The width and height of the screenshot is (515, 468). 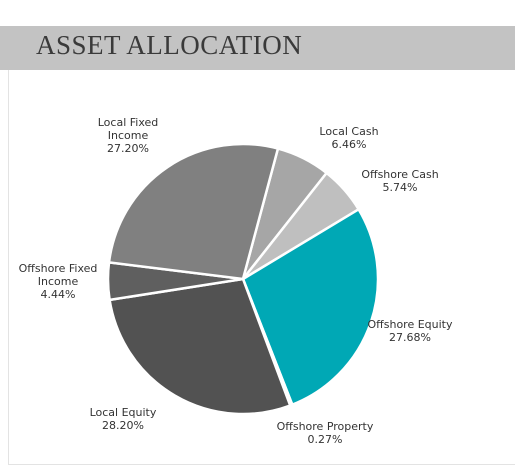 I want to click on data-label: Local Fixed Income 27.20%, so click(x=128, y=135).